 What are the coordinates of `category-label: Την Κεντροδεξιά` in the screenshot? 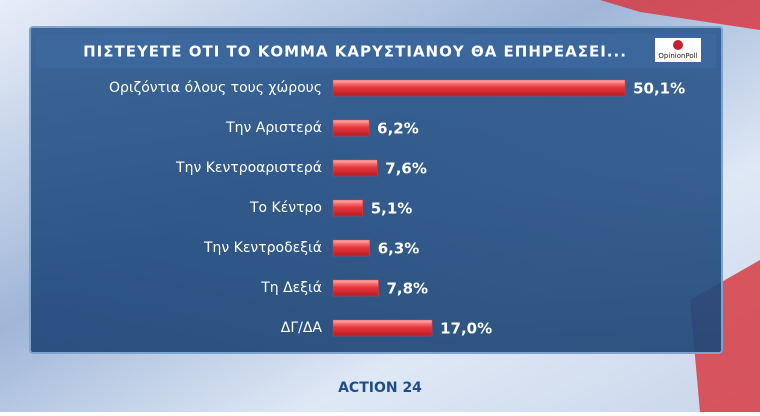 It's located at (262, 248).